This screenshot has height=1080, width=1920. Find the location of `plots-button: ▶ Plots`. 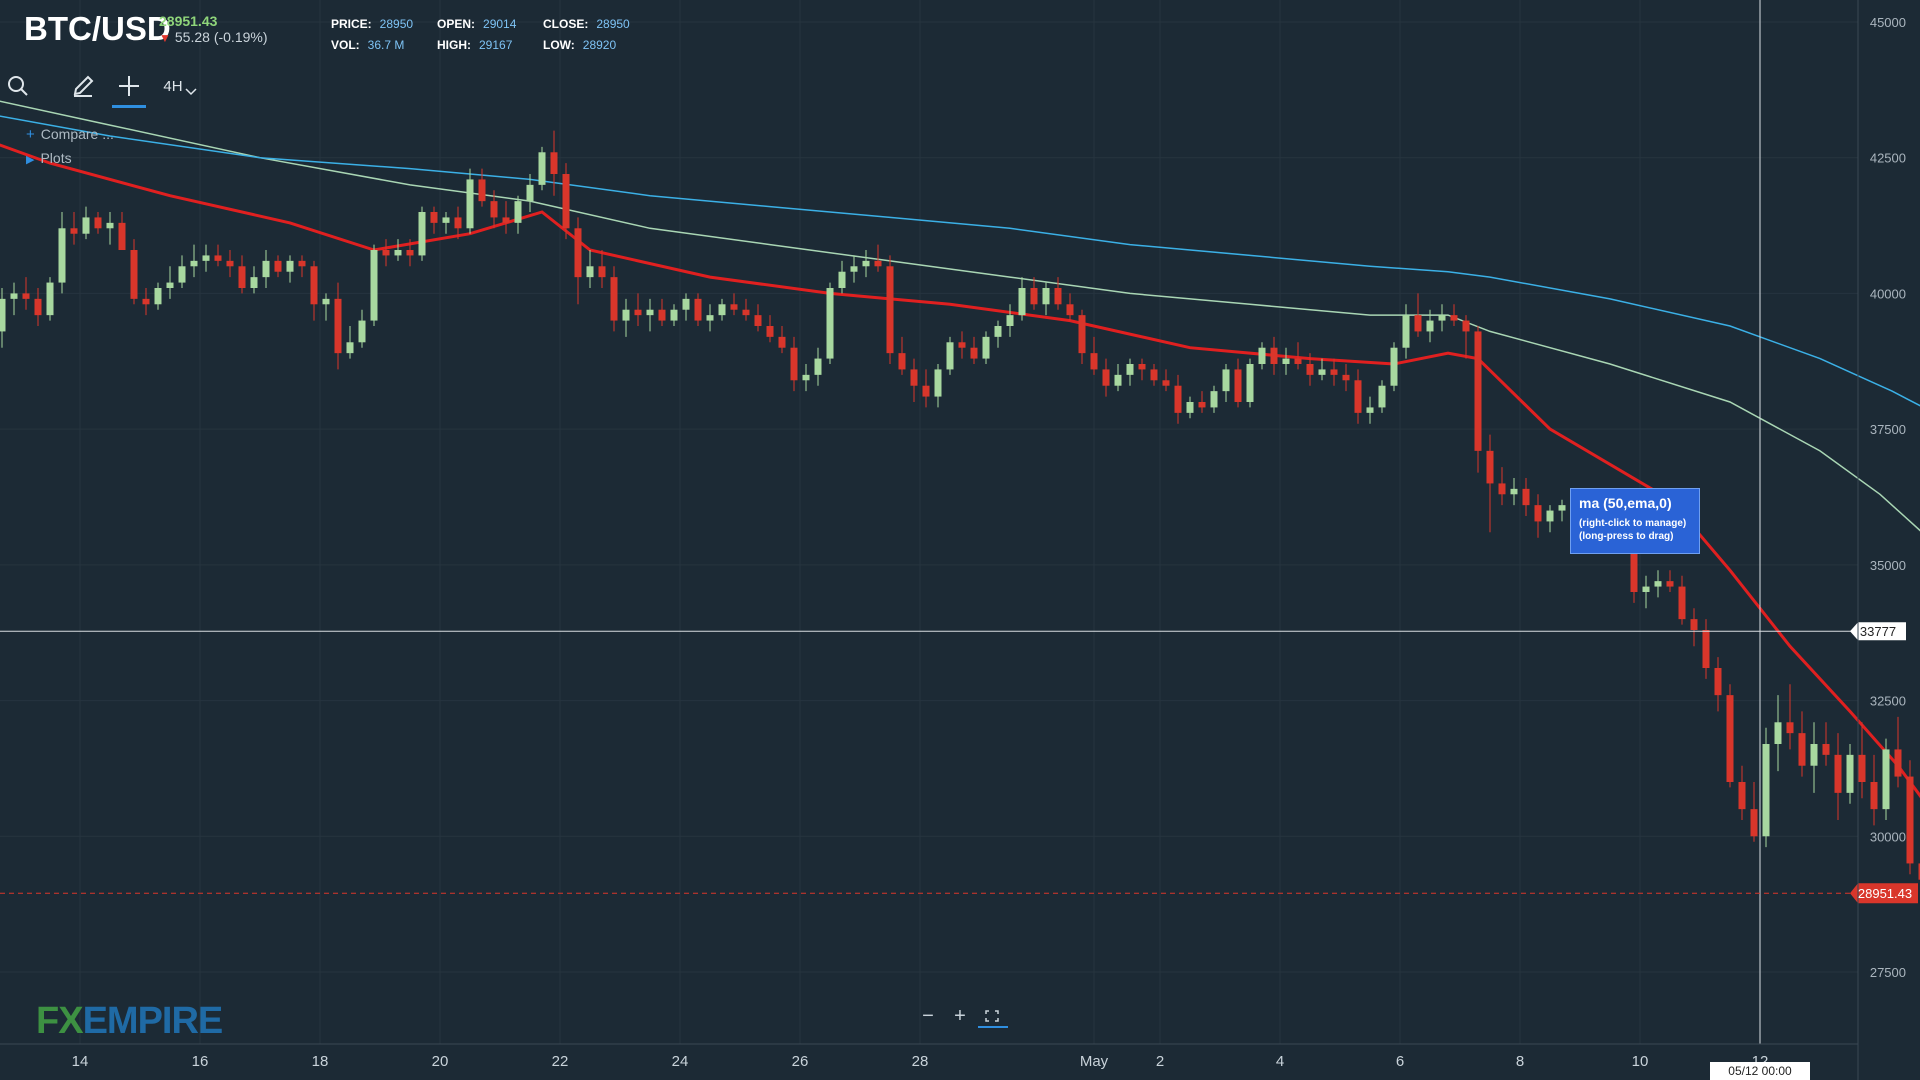

plots-button: ▶ Plots is located at coordinates (49, 158).